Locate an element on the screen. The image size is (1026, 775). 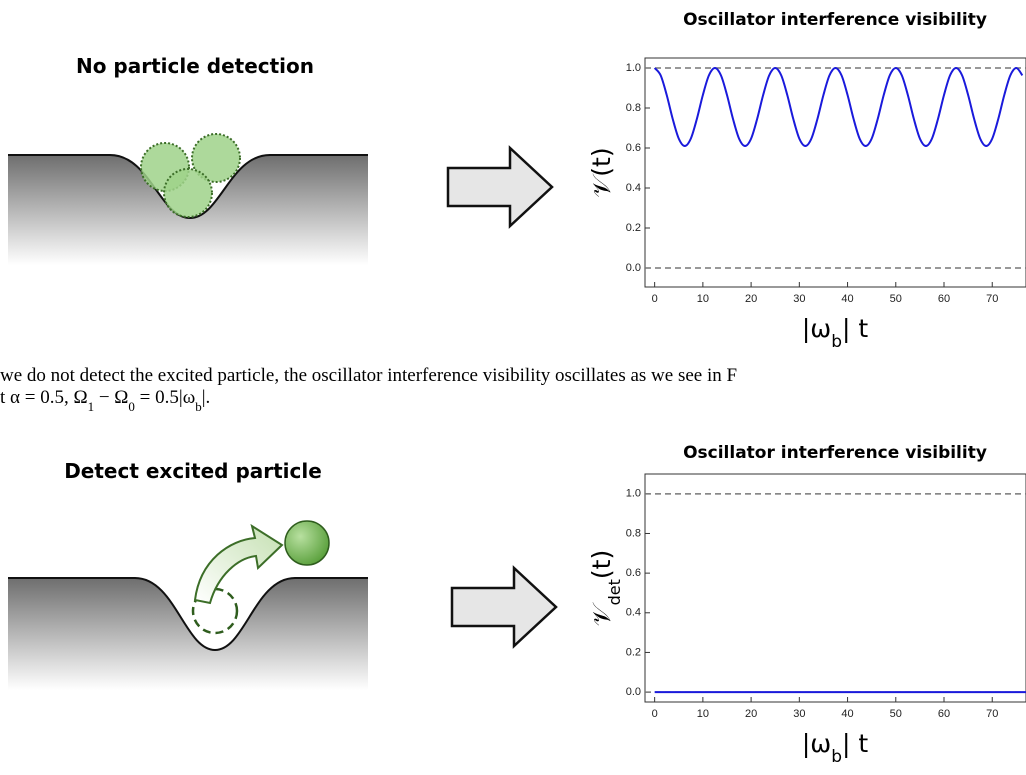
particles is located at coordinates (190, 175).